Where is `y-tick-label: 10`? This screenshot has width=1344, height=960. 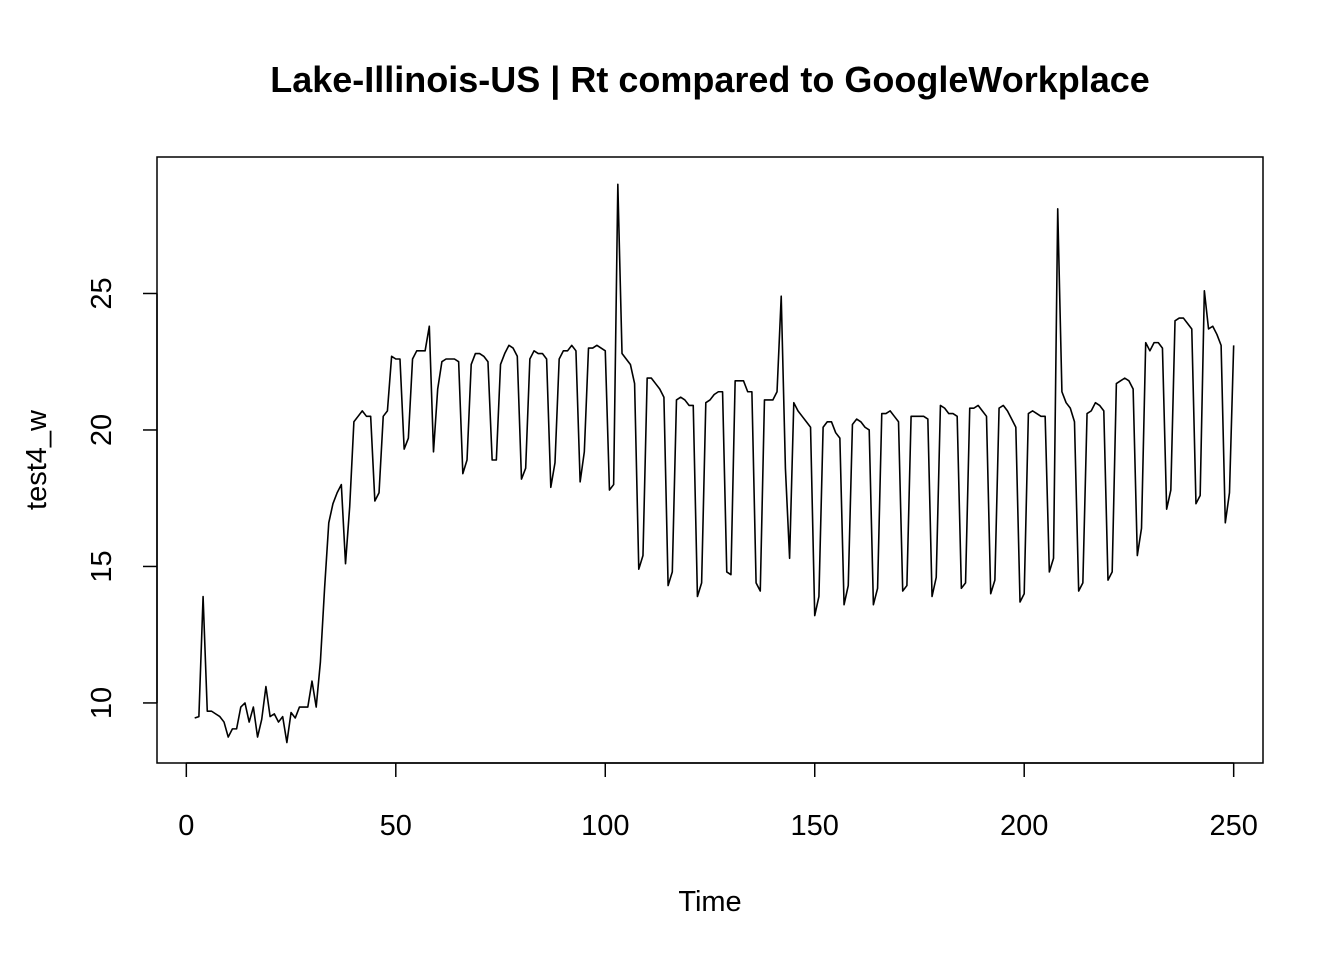 y-tick-label: 10 is located at coordinates (102, 703).